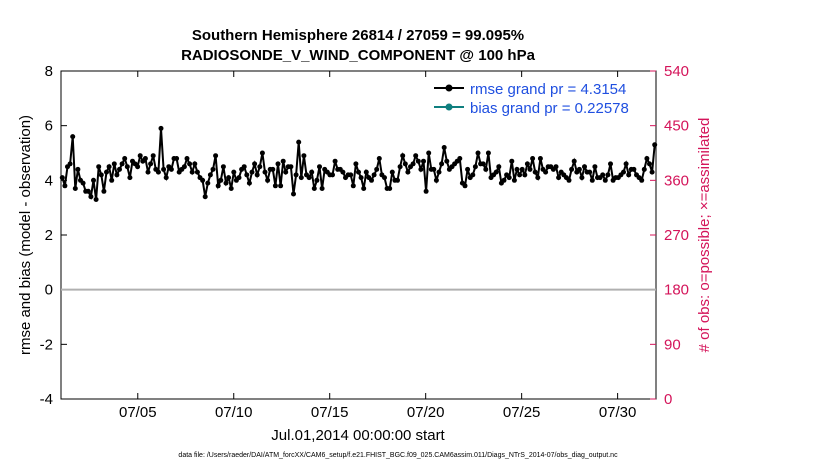 This screenshot has width=830, height=470. Describe the element at coordinates (49, 290) in the screenshot. I see `y-left-tick-label: 0` at that location.